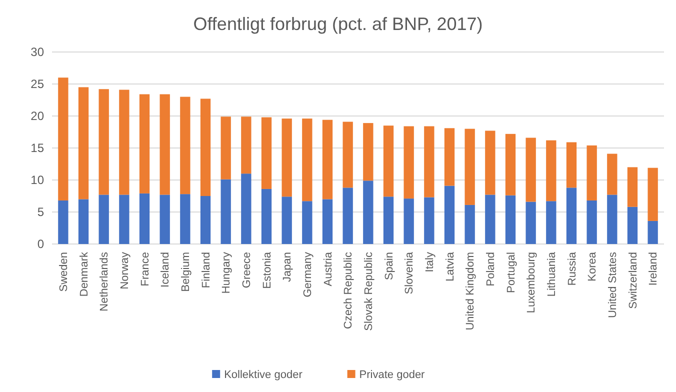 This screenshot has width=676, height=392. What do you see at coordinates (389, 266) in the screenshot?
I see `x-tick-label: Spain` at bounding box center [389, 266].